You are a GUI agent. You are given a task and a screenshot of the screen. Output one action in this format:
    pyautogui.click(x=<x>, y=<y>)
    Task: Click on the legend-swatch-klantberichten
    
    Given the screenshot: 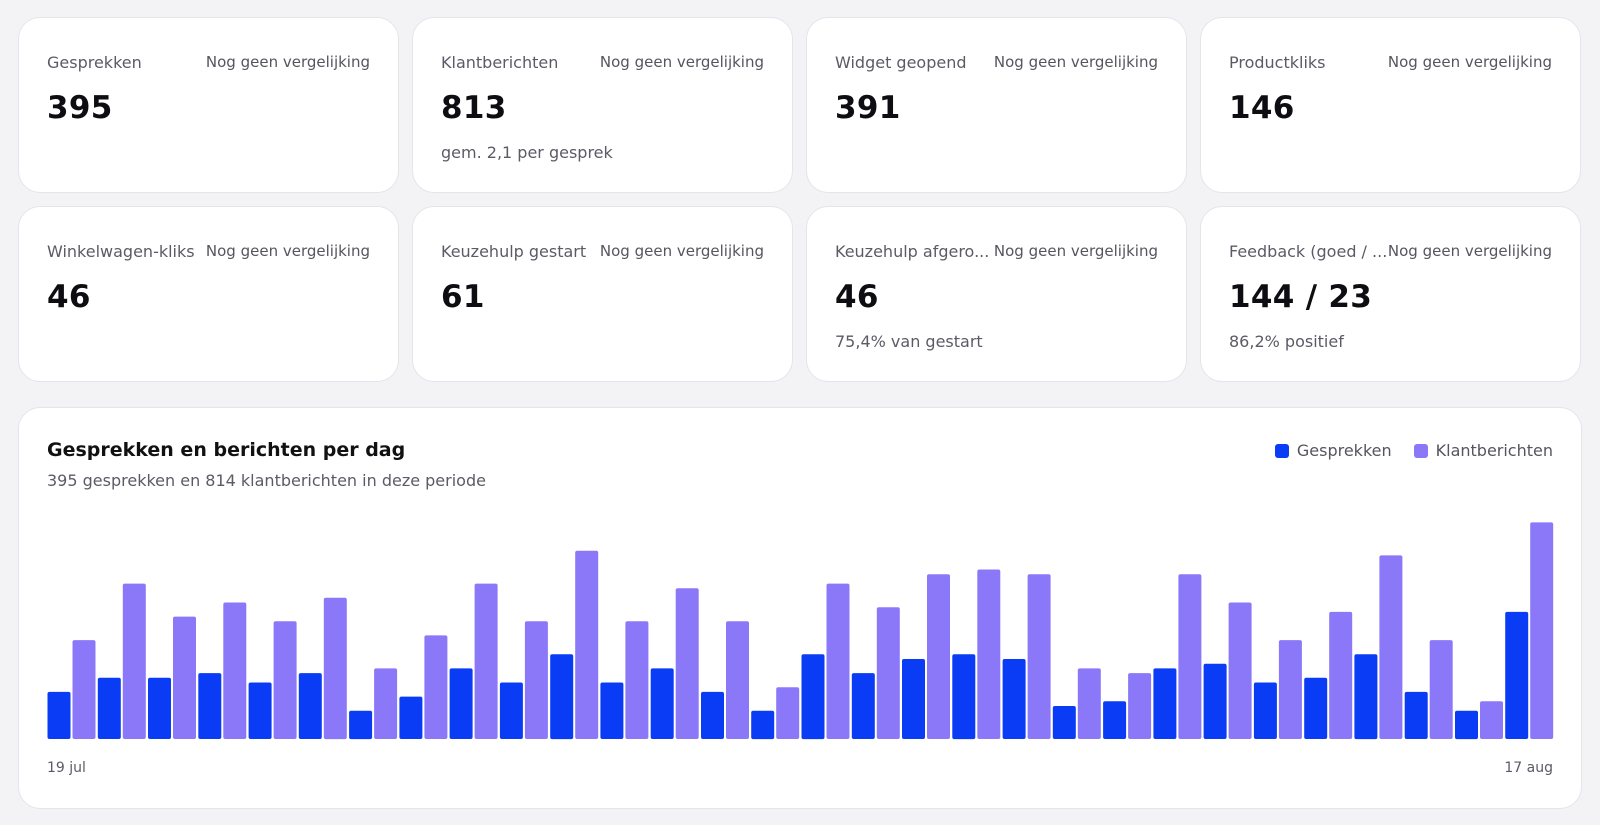 What is the action you would take?
    pyautogui.click(x=1420, y=450)
    